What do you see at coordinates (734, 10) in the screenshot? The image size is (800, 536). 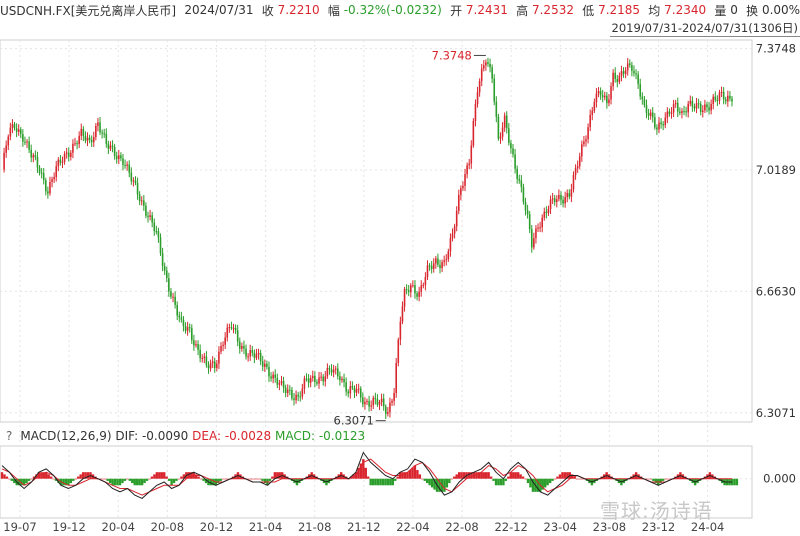 I see `volume-value: 0` at bounding box center [734, 10].